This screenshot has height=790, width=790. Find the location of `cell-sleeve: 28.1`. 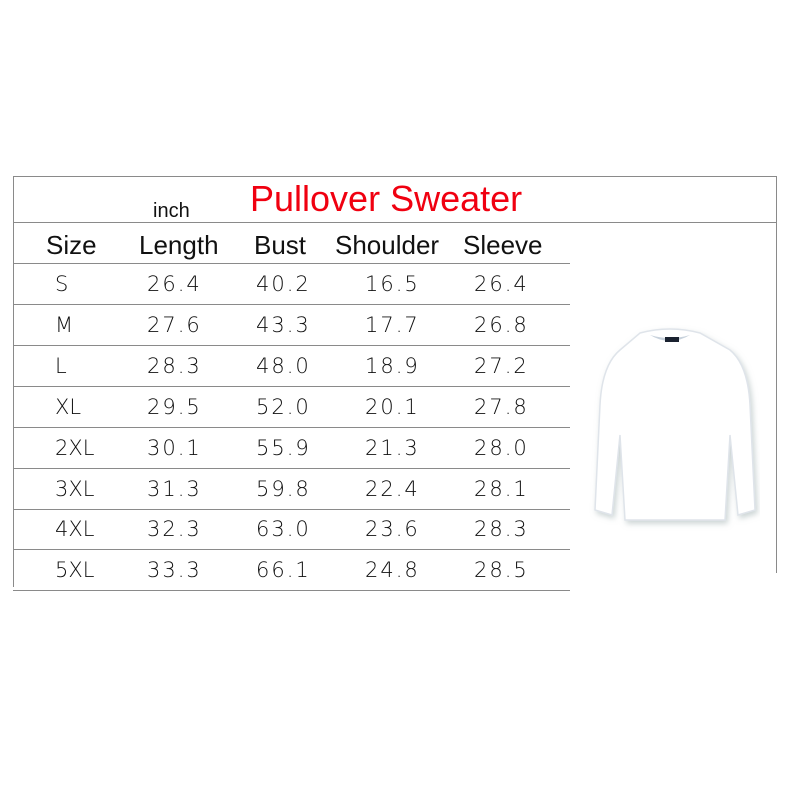

cell-sleeve: 28.1 is located at coordinates (501, 488).